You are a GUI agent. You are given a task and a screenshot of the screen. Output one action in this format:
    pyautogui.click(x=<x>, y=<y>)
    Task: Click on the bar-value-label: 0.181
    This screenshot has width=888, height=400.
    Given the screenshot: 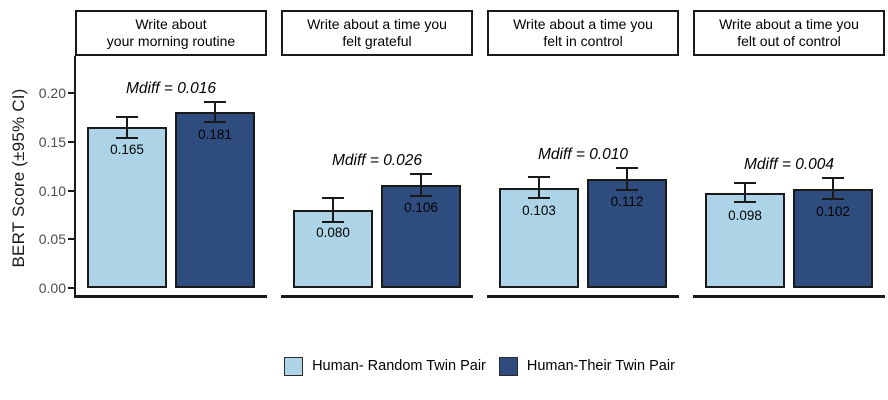 What is the action you would take?
    pyautogui.click(x=215, y=134)
    